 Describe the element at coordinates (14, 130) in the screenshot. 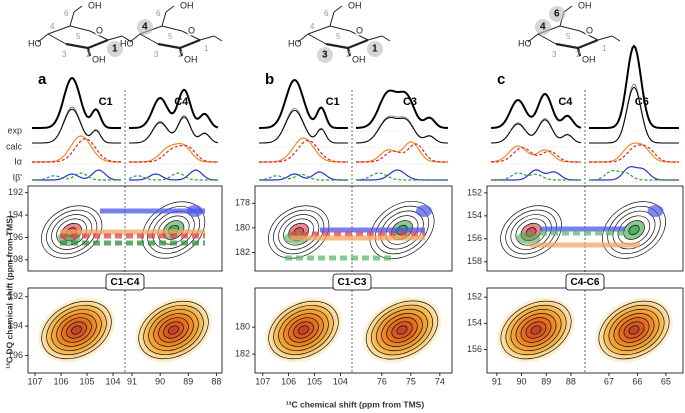

I see `row-label: exp` at that location.